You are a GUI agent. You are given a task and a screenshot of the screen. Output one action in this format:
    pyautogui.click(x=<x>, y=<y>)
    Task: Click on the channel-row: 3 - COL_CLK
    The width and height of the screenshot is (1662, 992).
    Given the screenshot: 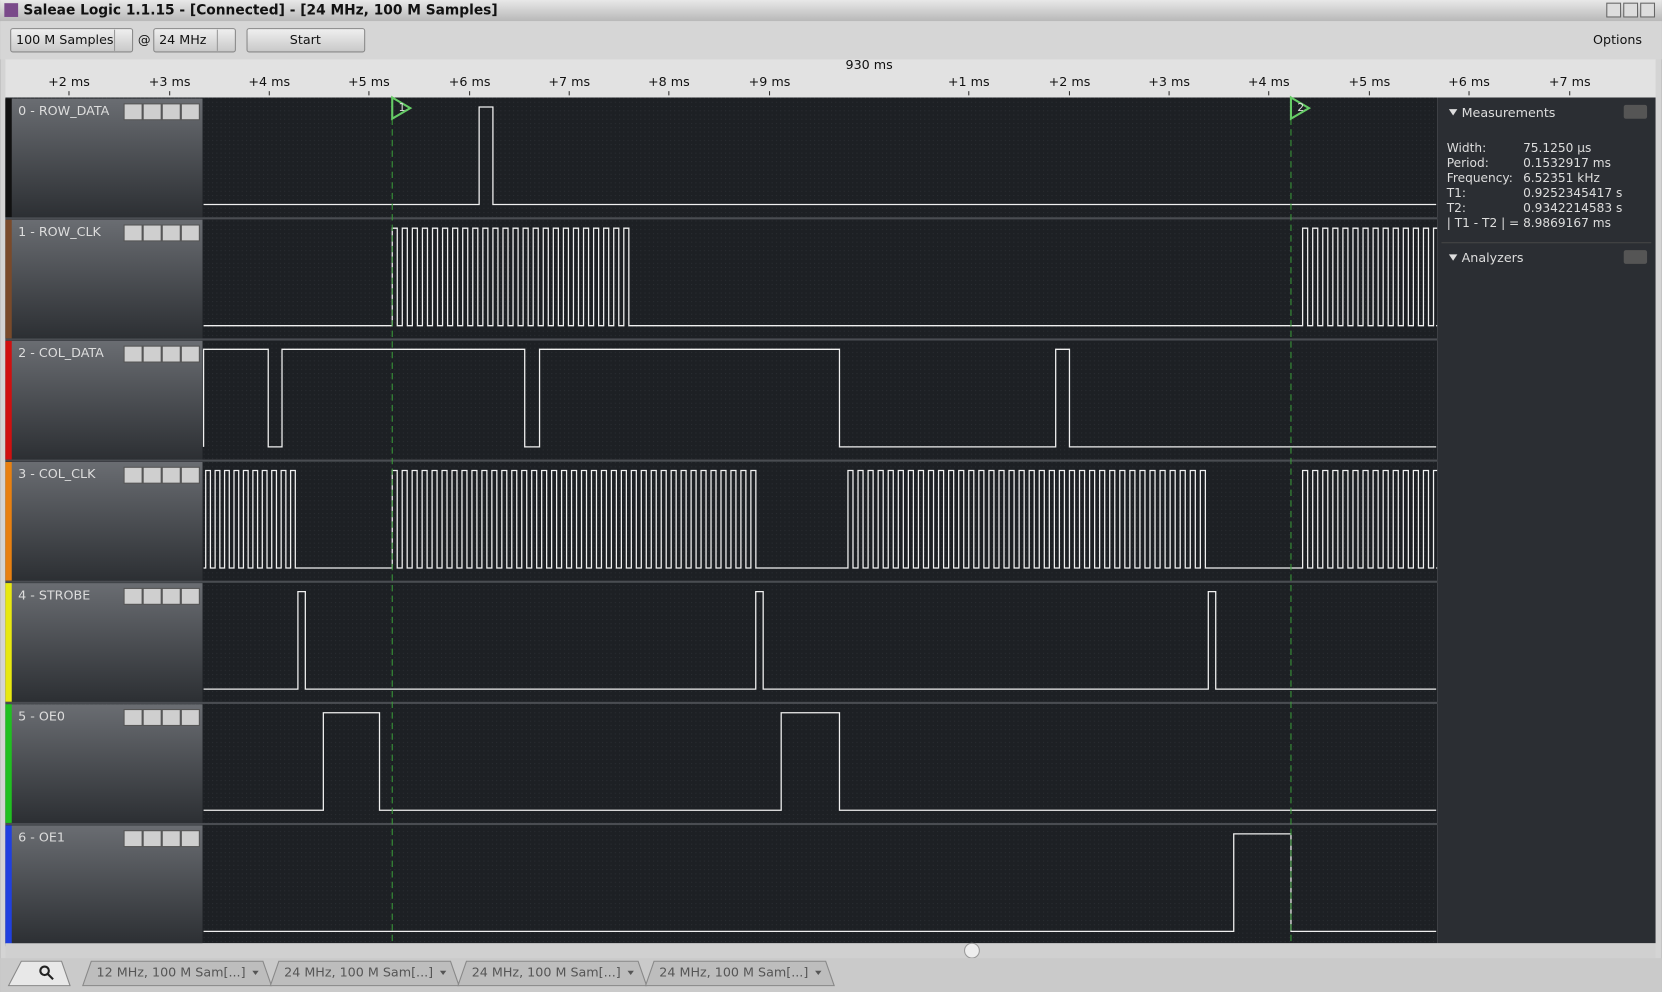 What is the action you would take?
    pyautogui.click(x=722, y=522)
    